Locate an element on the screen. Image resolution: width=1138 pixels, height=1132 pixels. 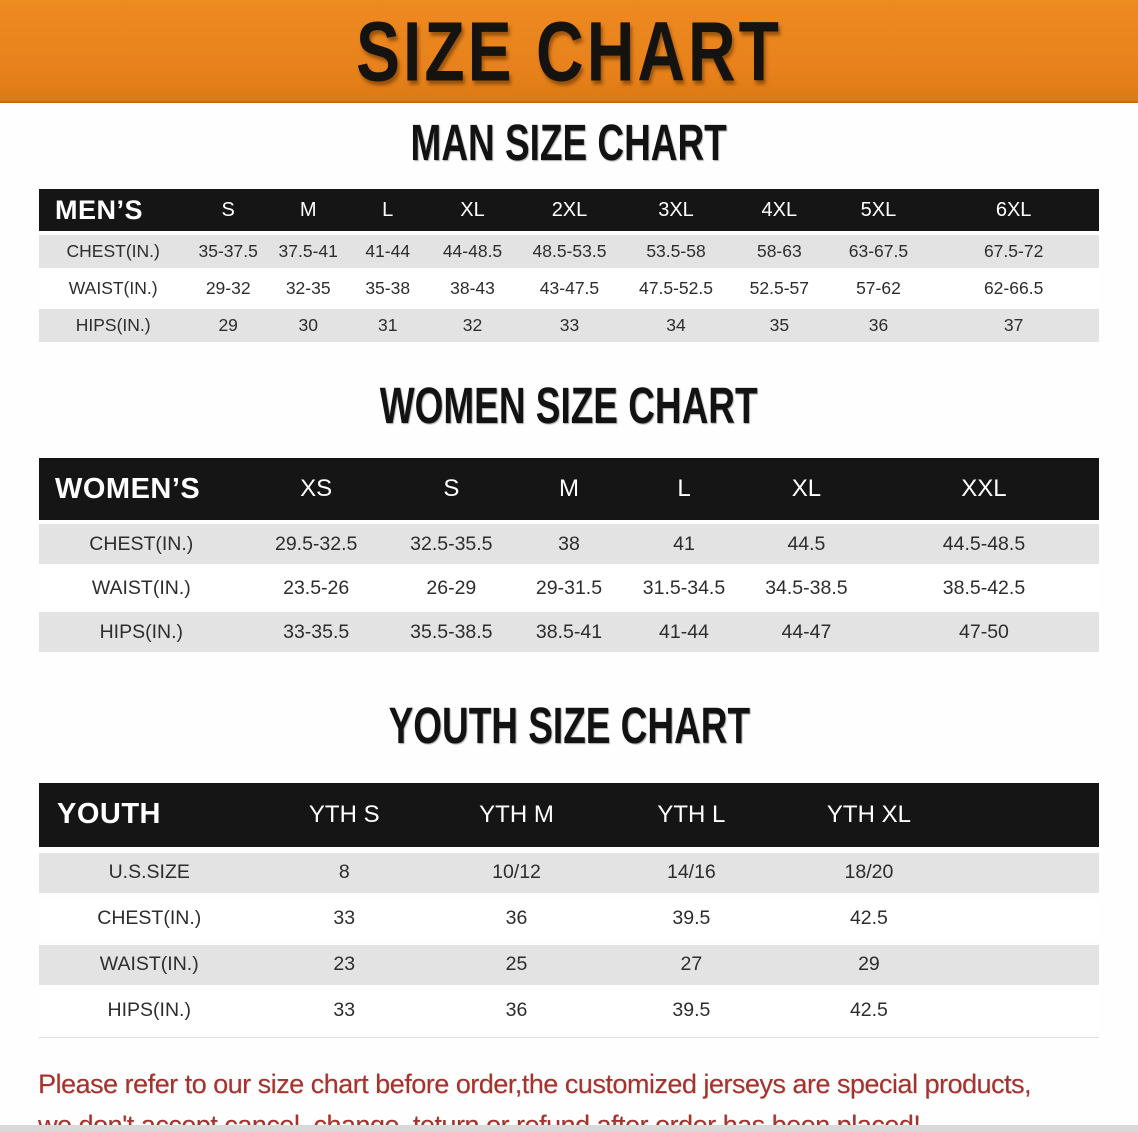
size-value-cell: 62-66.5 is located at coordinates (1013, 289).